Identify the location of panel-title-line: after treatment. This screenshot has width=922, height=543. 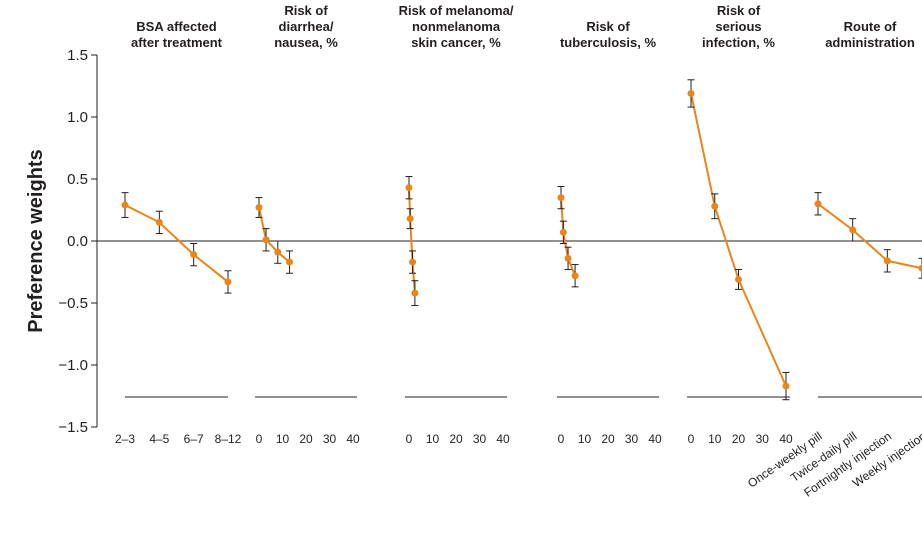
(177, 42).